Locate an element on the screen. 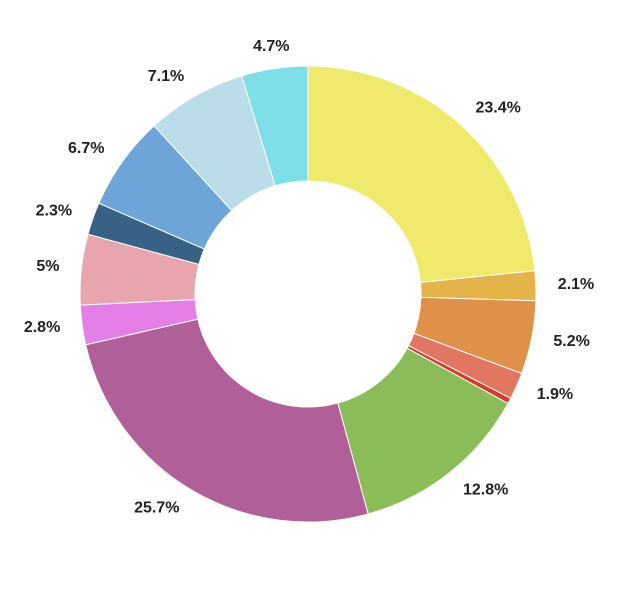 Image resolution: width=630 pixels, height=596 pixels. slice-label-3: 1.9% is located at coordinates (555, 394).